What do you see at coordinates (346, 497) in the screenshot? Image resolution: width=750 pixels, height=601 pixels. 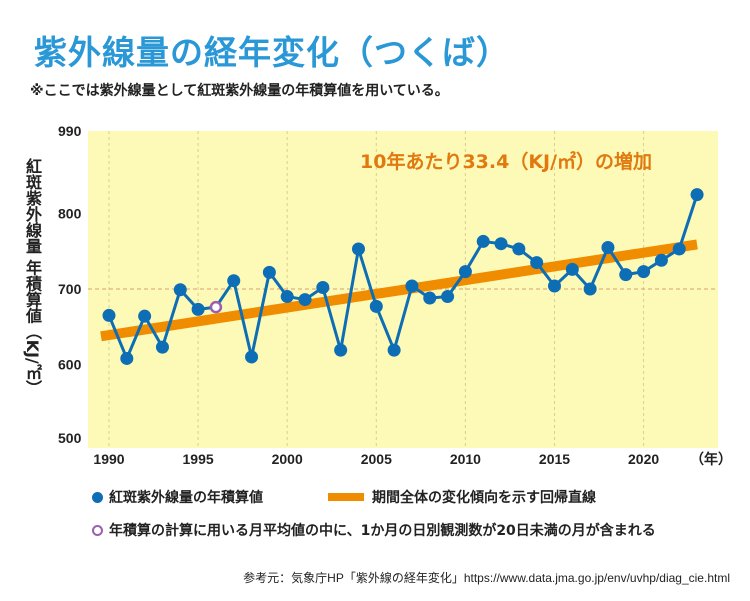 I see `orange-bar-icon` at bounding box center [346, 497].